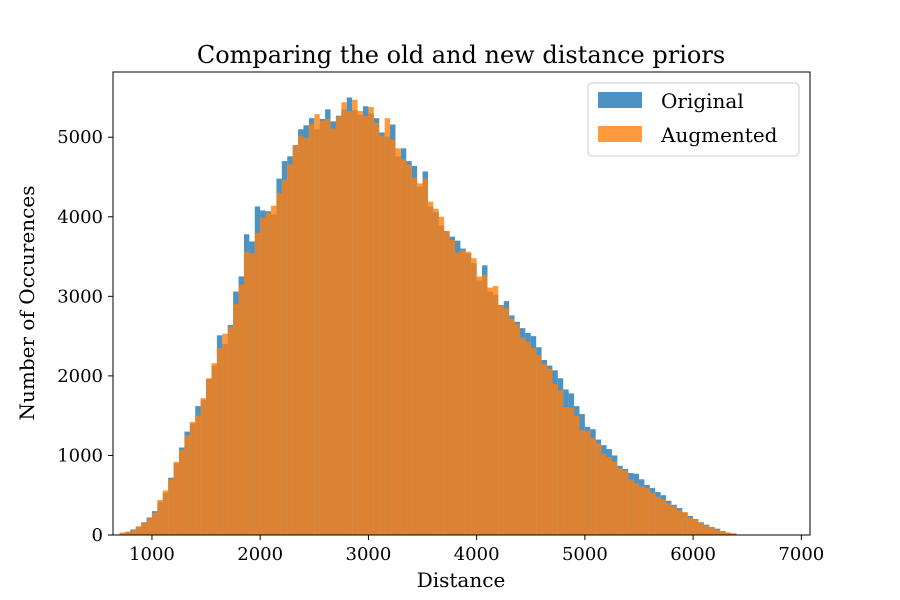 Image resolution: width=900 pixels, height=600 pixels. What do you see at coordinates (693, 119) in the screenshot?
I see `legend: Original Augmented` at bounding box center [693, 119].